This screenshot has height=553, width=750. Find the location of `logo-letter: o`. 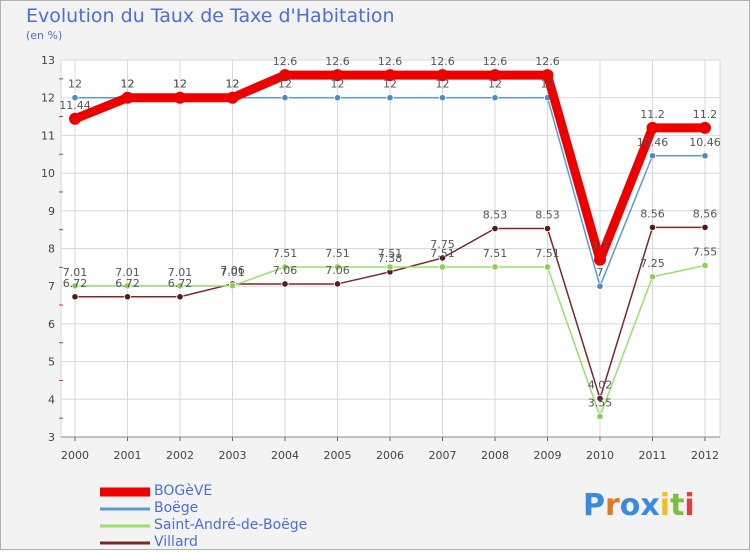

logo-letter: o is located at coordinates (630, 505).